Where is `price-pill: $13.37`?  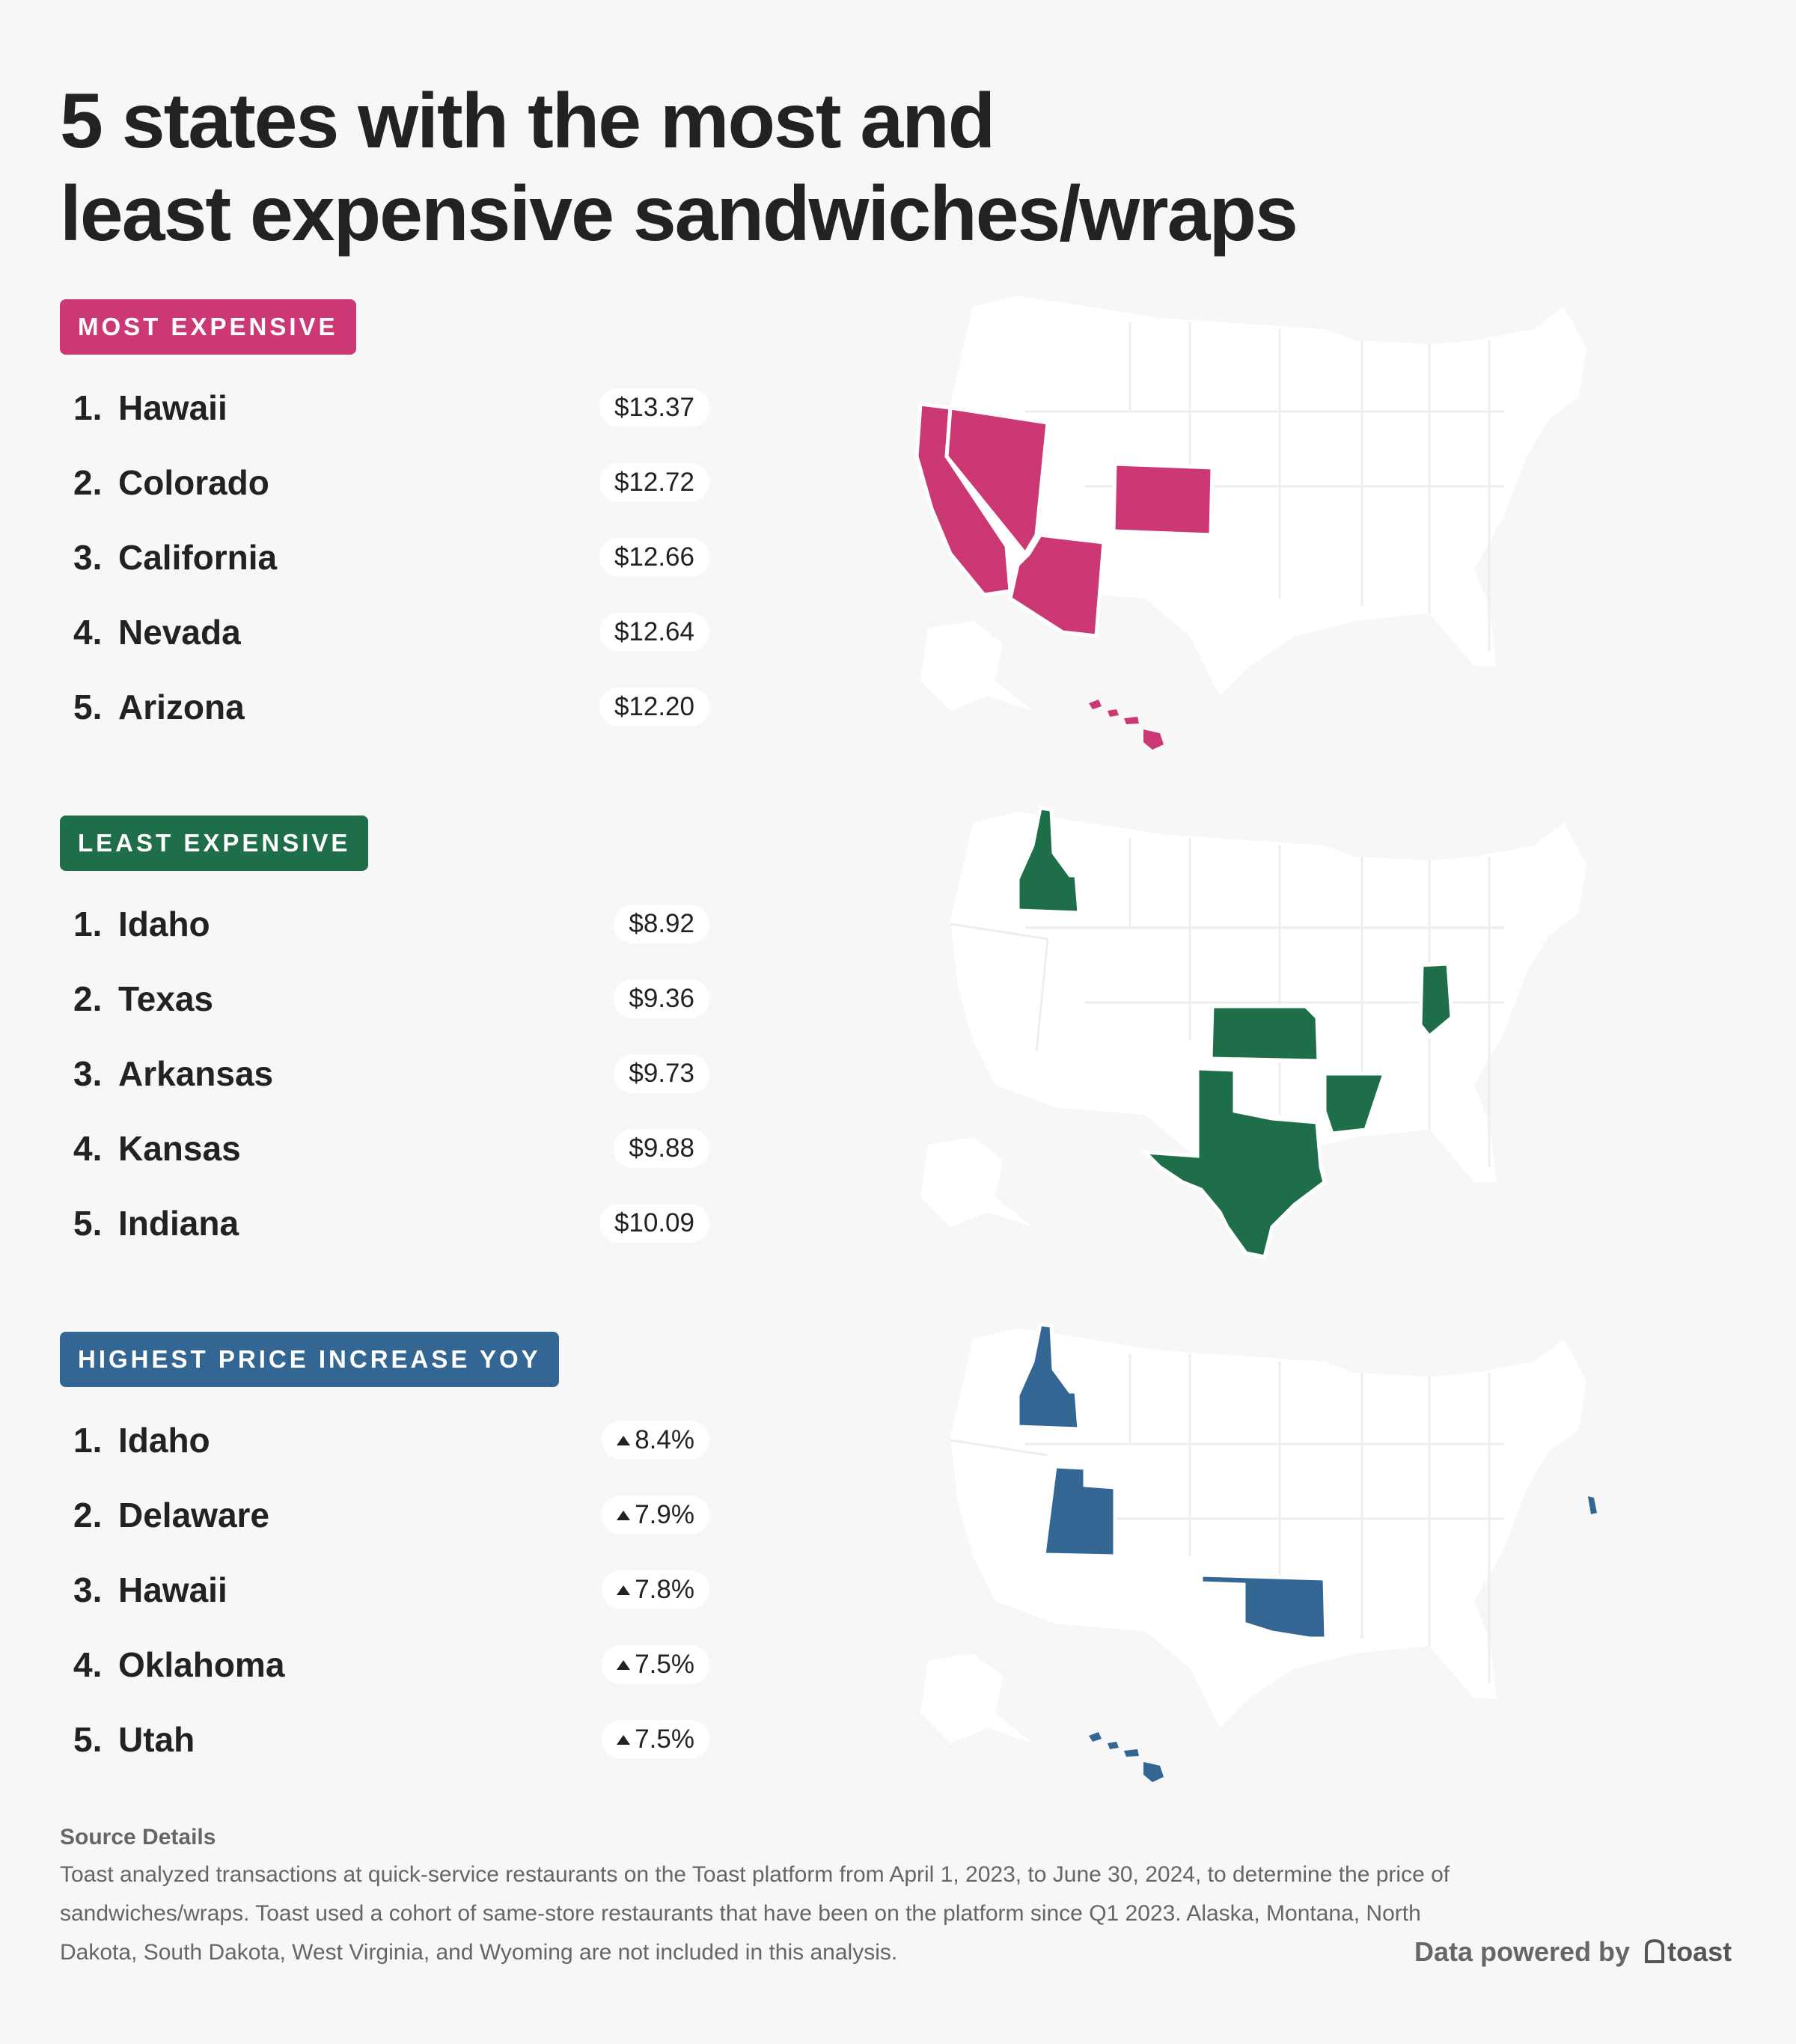
price-pill: $13.37 is located at coordinates (654, 407).